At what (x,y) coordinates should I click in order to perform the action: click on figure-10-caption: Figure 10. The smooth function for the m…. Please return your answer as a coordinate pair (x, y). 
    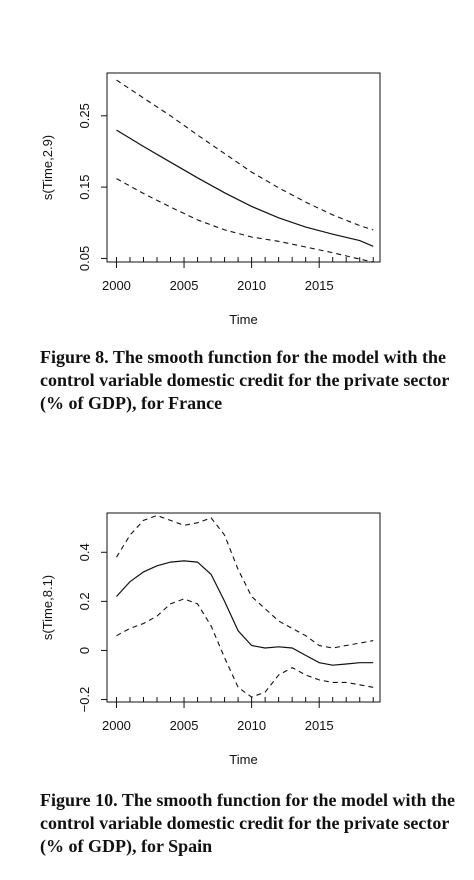
    Looking at the image, I should click on (248, 823).